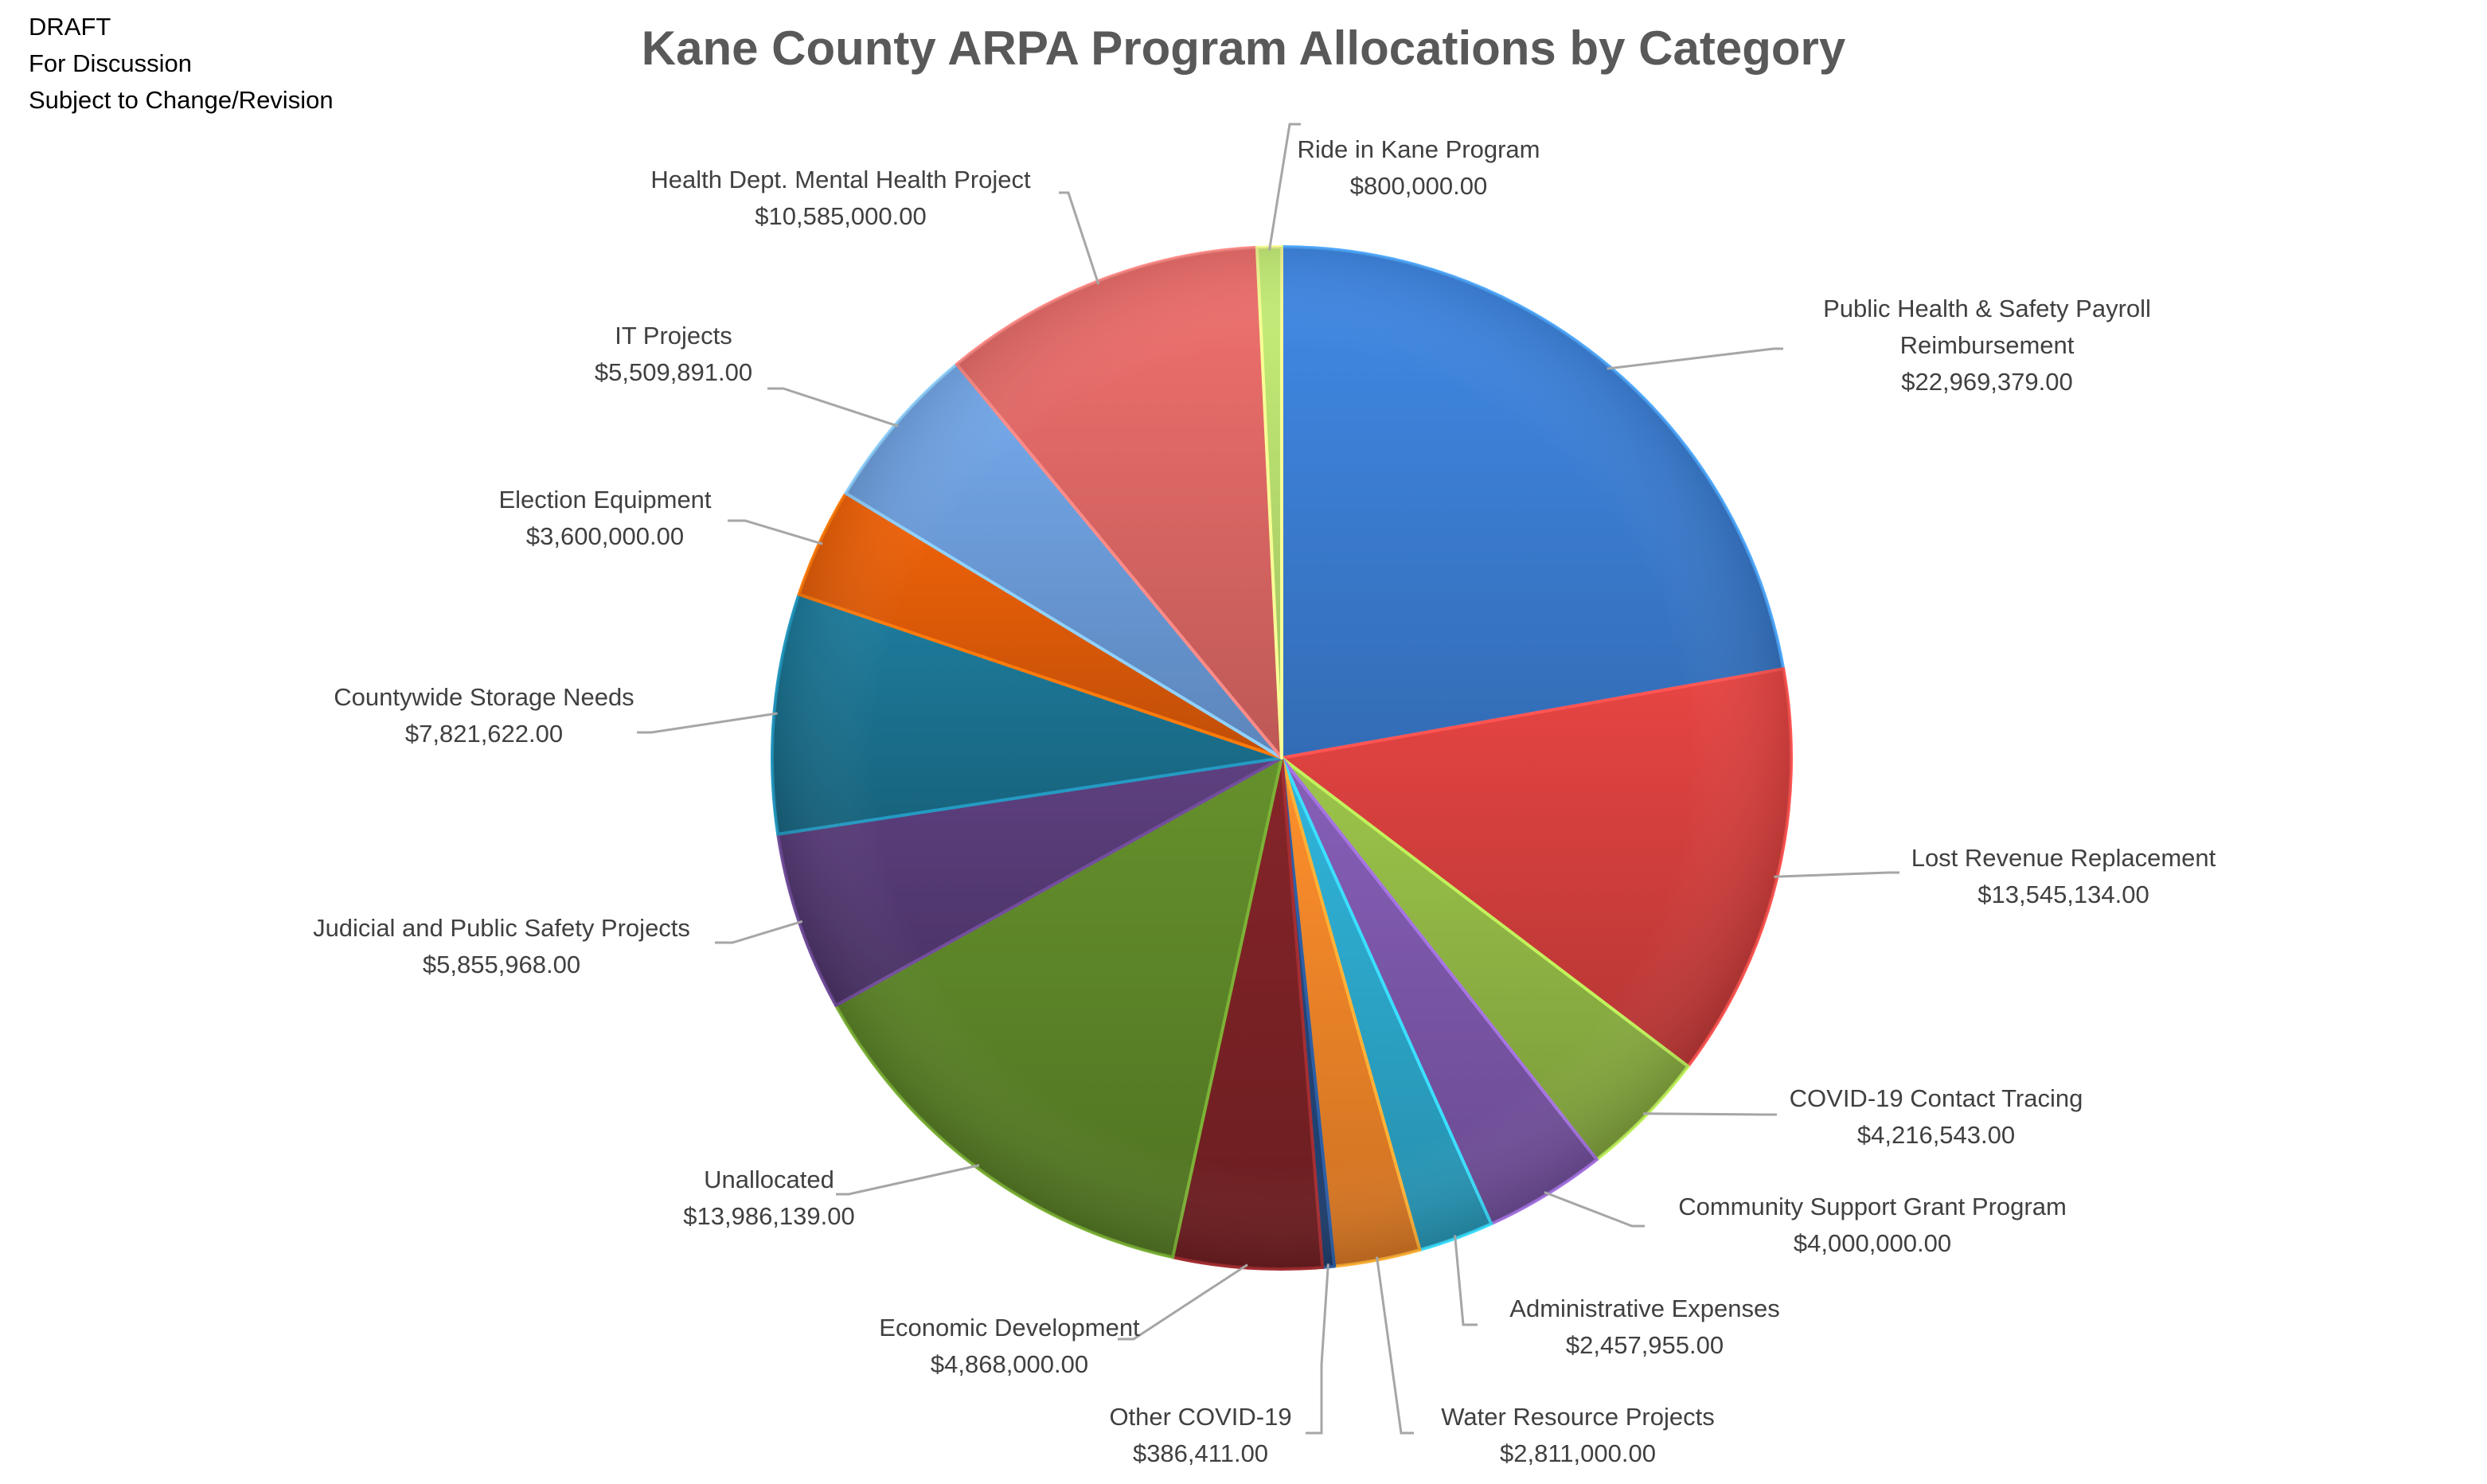 Image resolution: width=2487 pixels, height=1484 pixels. What do you see at coordinates (1873, 1206) in the screenshot?
I see `slice-category-label: Community Support Grant Program` at bounding box center [1873, 1206].